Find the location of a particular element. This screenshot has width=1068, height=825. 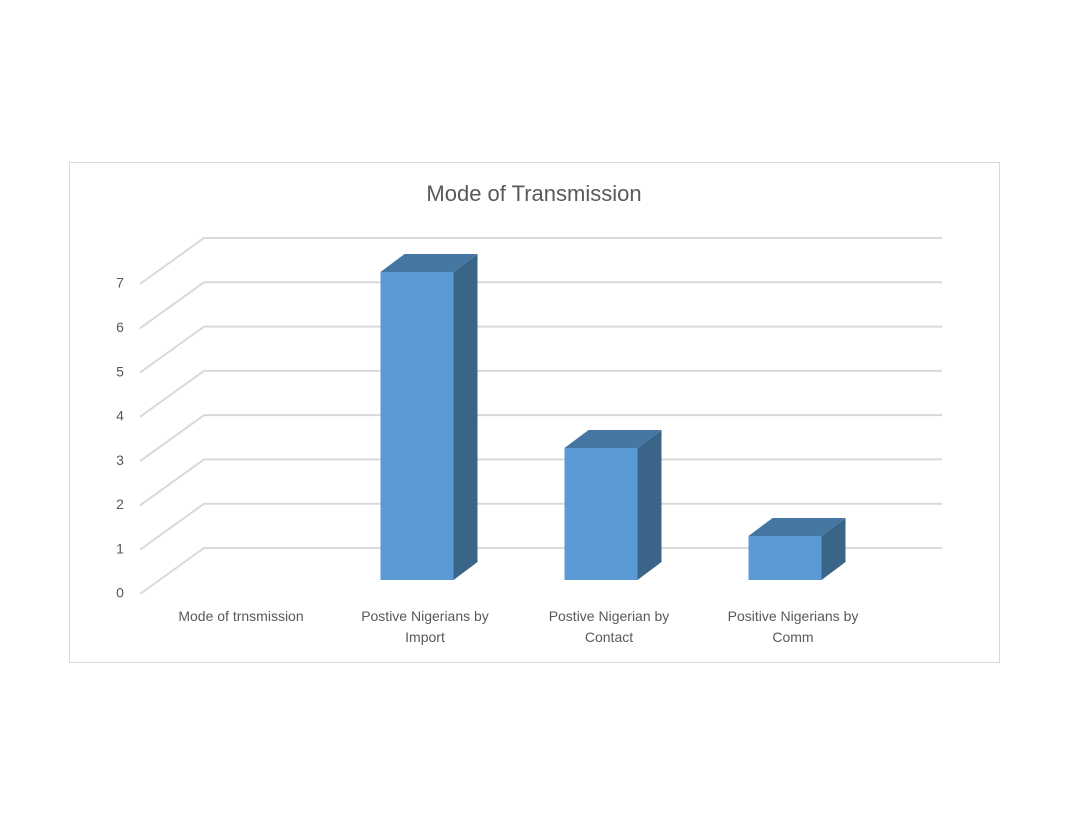

y-tick-label: 4 is located at coordinates (120, 416).